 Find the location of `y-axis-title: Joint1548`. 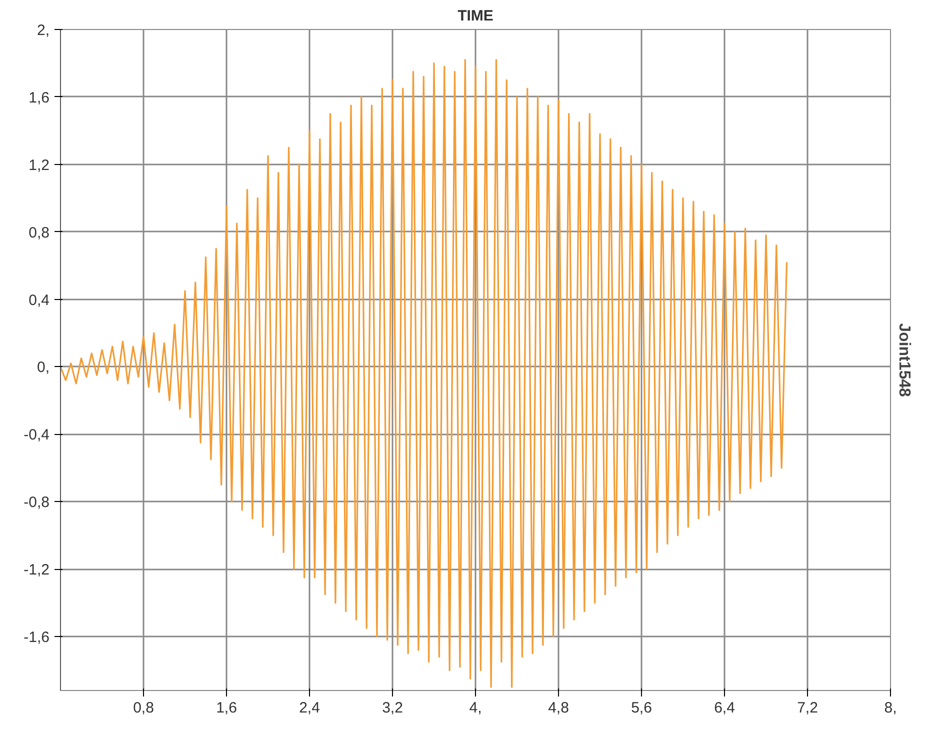

y-axis-title: Joint1548 is located at coordinates (904, 360).